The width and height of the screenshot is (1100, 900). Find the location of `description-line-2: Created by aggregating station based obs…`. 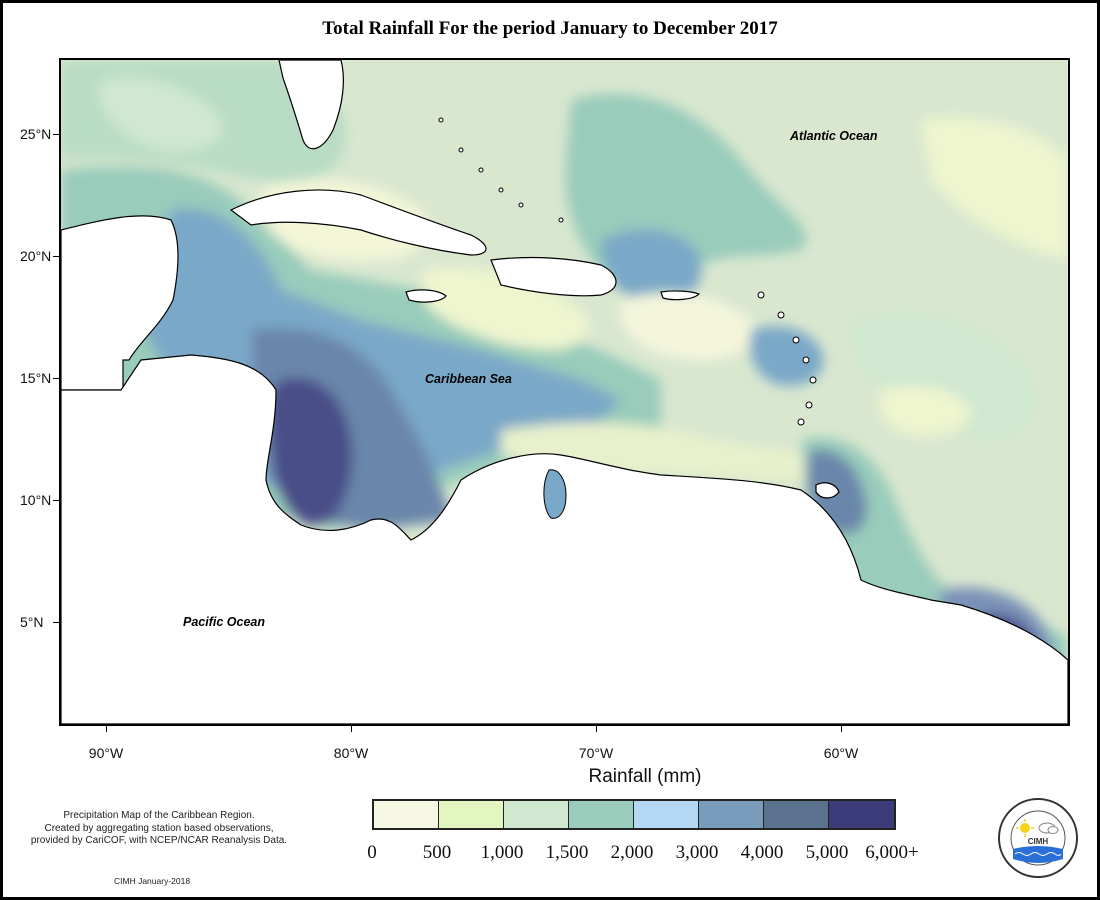

description-line-2: Created by aggregating station based obs… is located at coordinates (159, 828).